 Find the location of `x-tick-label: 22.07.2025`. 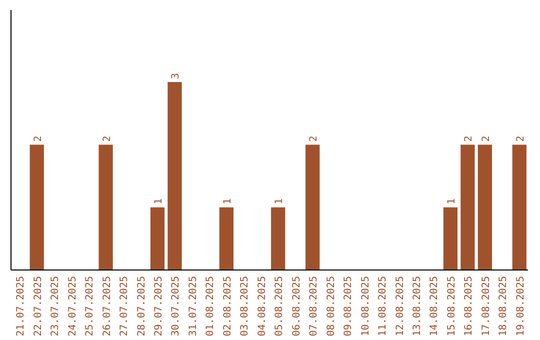

x-tick-label: 22.07.2025 is located at coordinates (38, 306).